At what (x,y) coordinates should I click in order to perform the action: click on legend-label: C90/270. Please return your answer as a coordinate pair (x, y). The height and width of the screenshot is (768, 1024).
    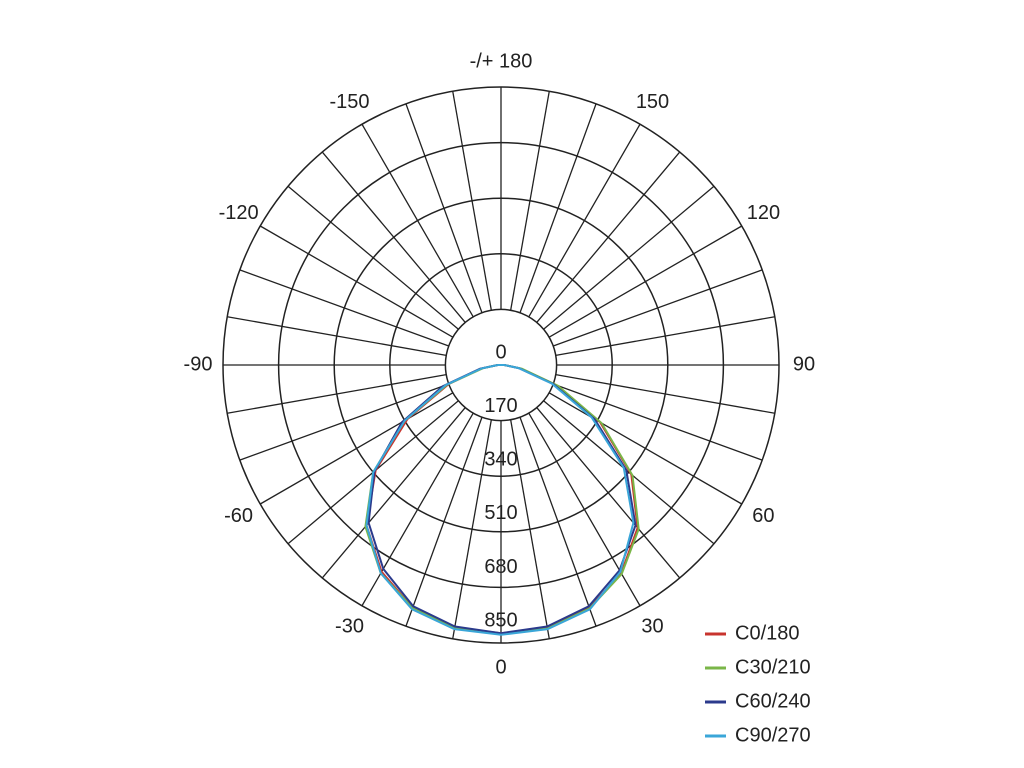
    Looking at the image, I should click on (773, 735).